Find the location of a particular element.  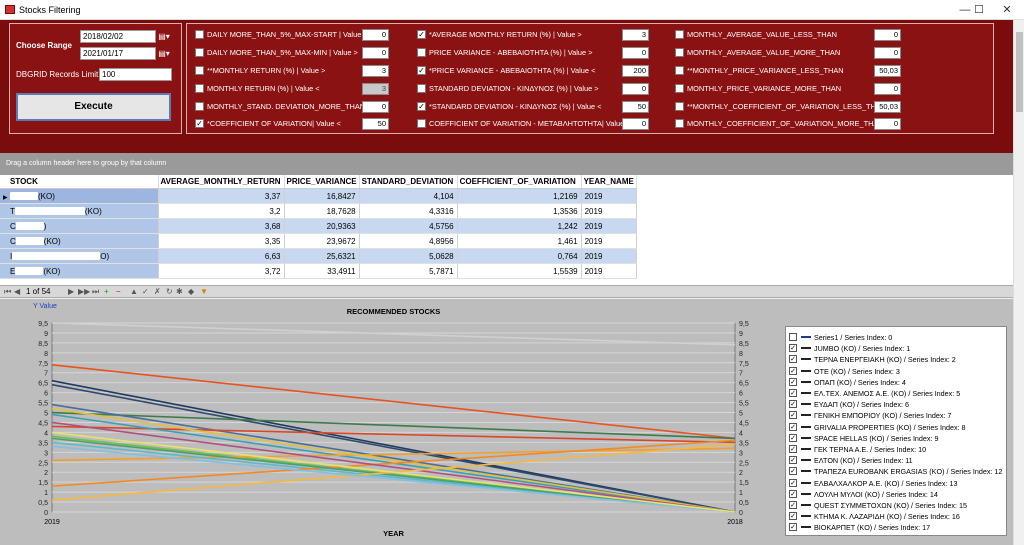

next-page-button: ▶▶ is located at coordinates (84, 291).